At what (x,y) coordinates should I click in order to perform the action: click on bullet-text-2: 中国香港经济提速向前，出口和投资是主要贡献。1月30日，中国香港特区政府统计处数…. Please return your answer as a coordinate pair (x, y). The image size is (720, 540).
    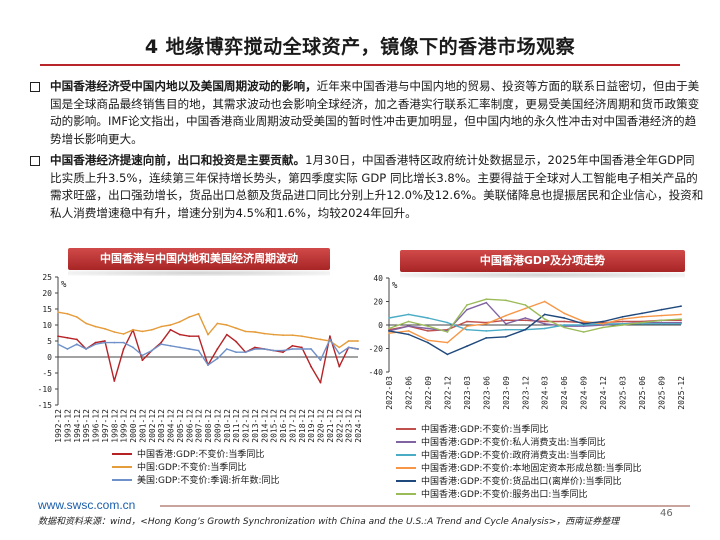
    Looking at the image, I should click on (377, 187).